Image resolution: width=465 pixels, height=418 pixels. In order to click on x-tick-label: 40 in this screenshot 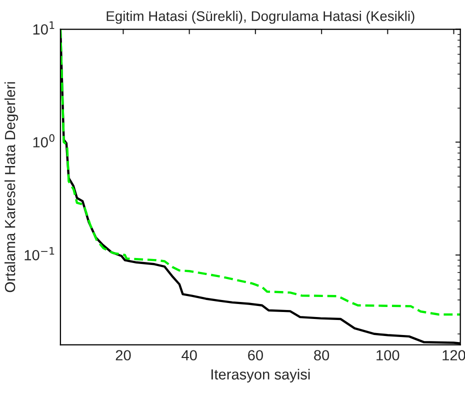, I will do `click(189, 355)`.